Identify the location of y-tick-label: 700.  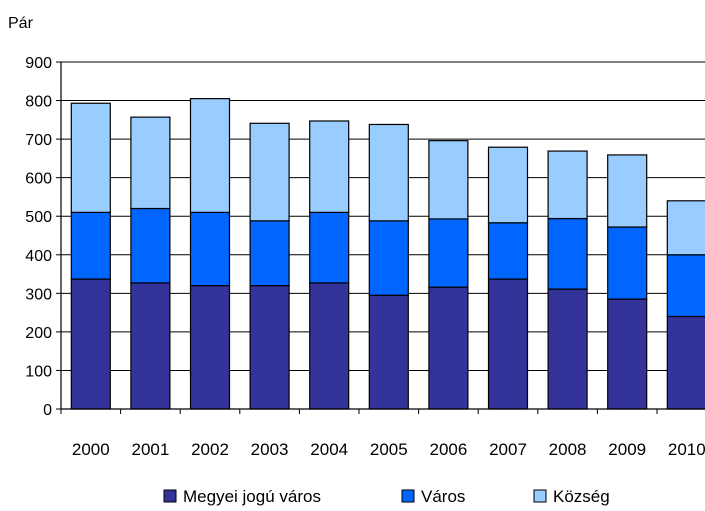
(38, 140).